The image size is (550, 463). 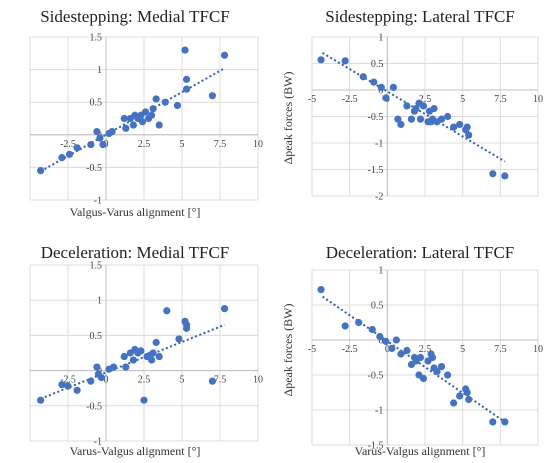 What do you see at coordinates (135, 252) in the screenshot?
I see `chart-title: Deceleration: Medial TFCF` at bounding box center [135, 252].